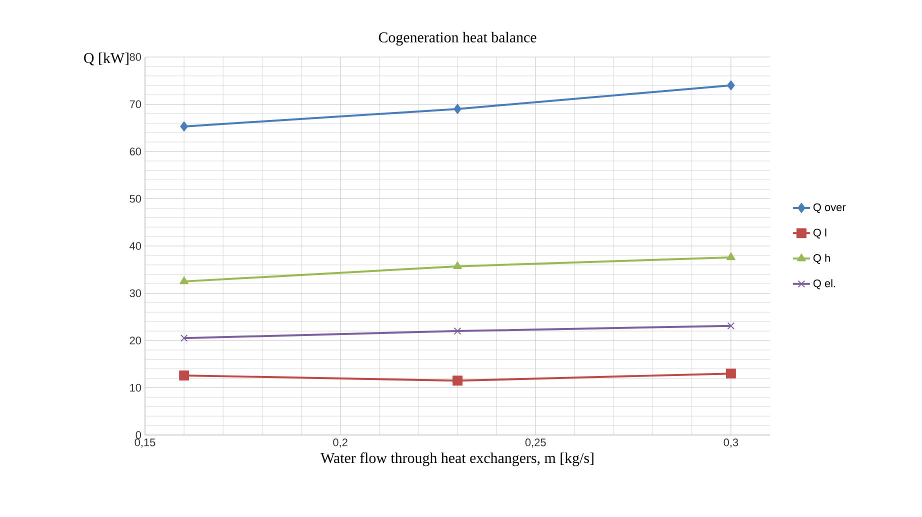  What do you see at coordinates (136, 246) in the screenshot?
I see `y-tick-label: 40` at bounding box center [136, 246].